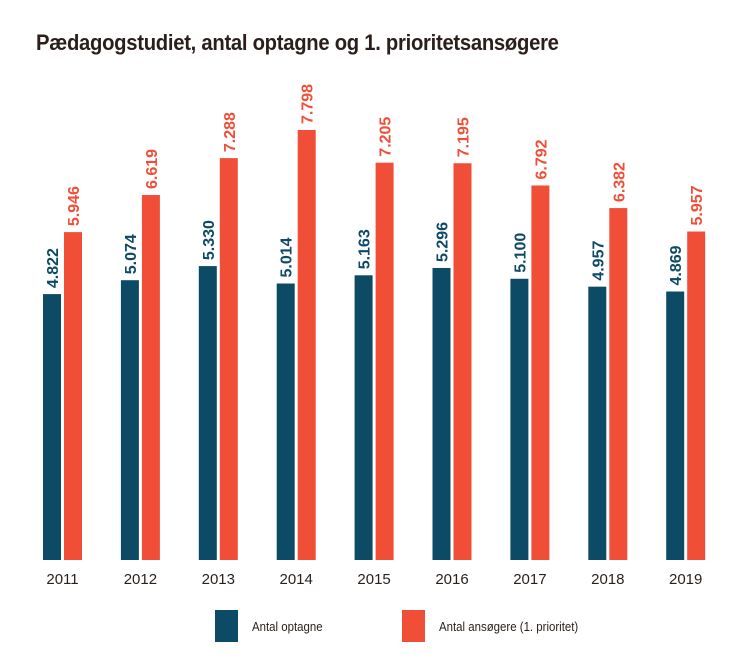 The image size is (750, 664). What do you see at coordinates (285, 421) in the screenshot?
I see `bar-optagne-2014` at bounding box center [285, 421].